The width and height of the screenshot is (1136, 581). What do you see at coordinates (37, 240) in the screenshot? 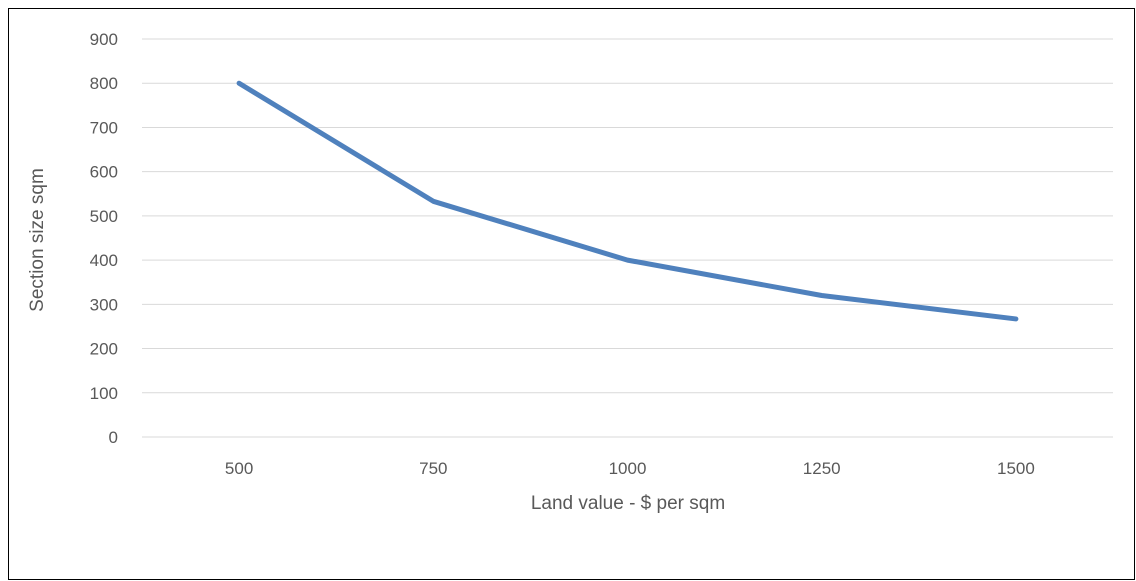
I see `y-axis-label: Section size sqm` at bounding box center [37, 240].